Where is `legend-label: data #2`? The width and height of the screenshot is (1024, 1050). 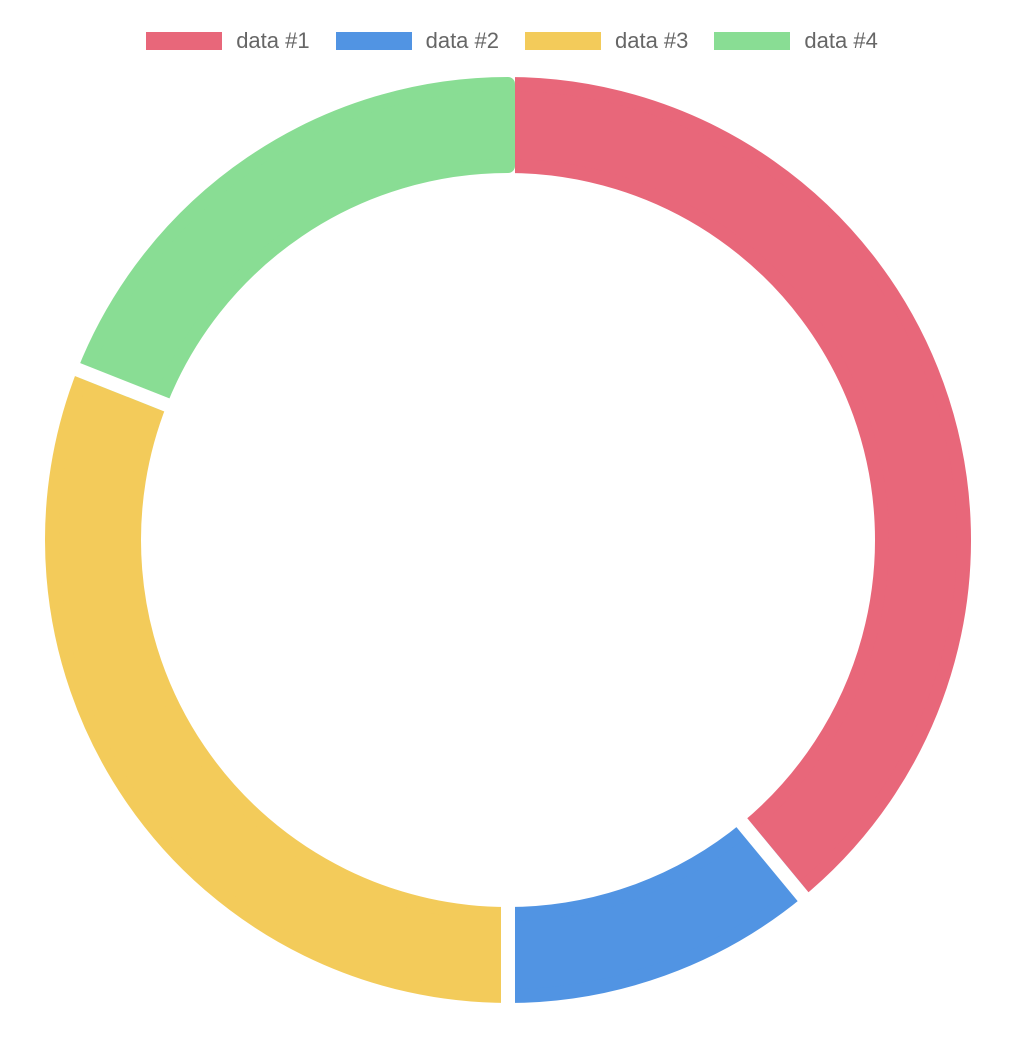 legend-label: data #2 is located at coordinates (462, 40).